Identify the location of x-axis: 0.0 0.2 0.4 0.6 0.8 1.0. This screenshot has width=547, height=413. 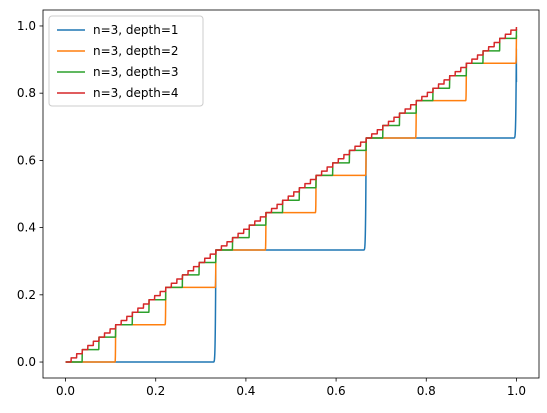
(291, 388).